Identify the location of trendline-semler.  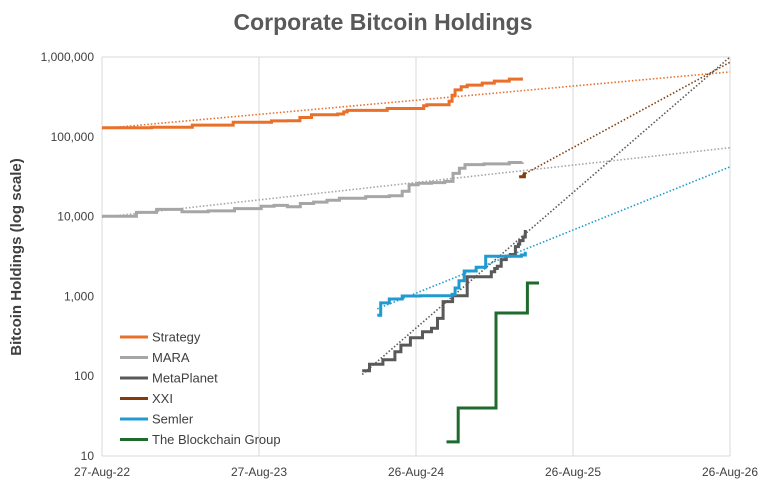
(553, 238).